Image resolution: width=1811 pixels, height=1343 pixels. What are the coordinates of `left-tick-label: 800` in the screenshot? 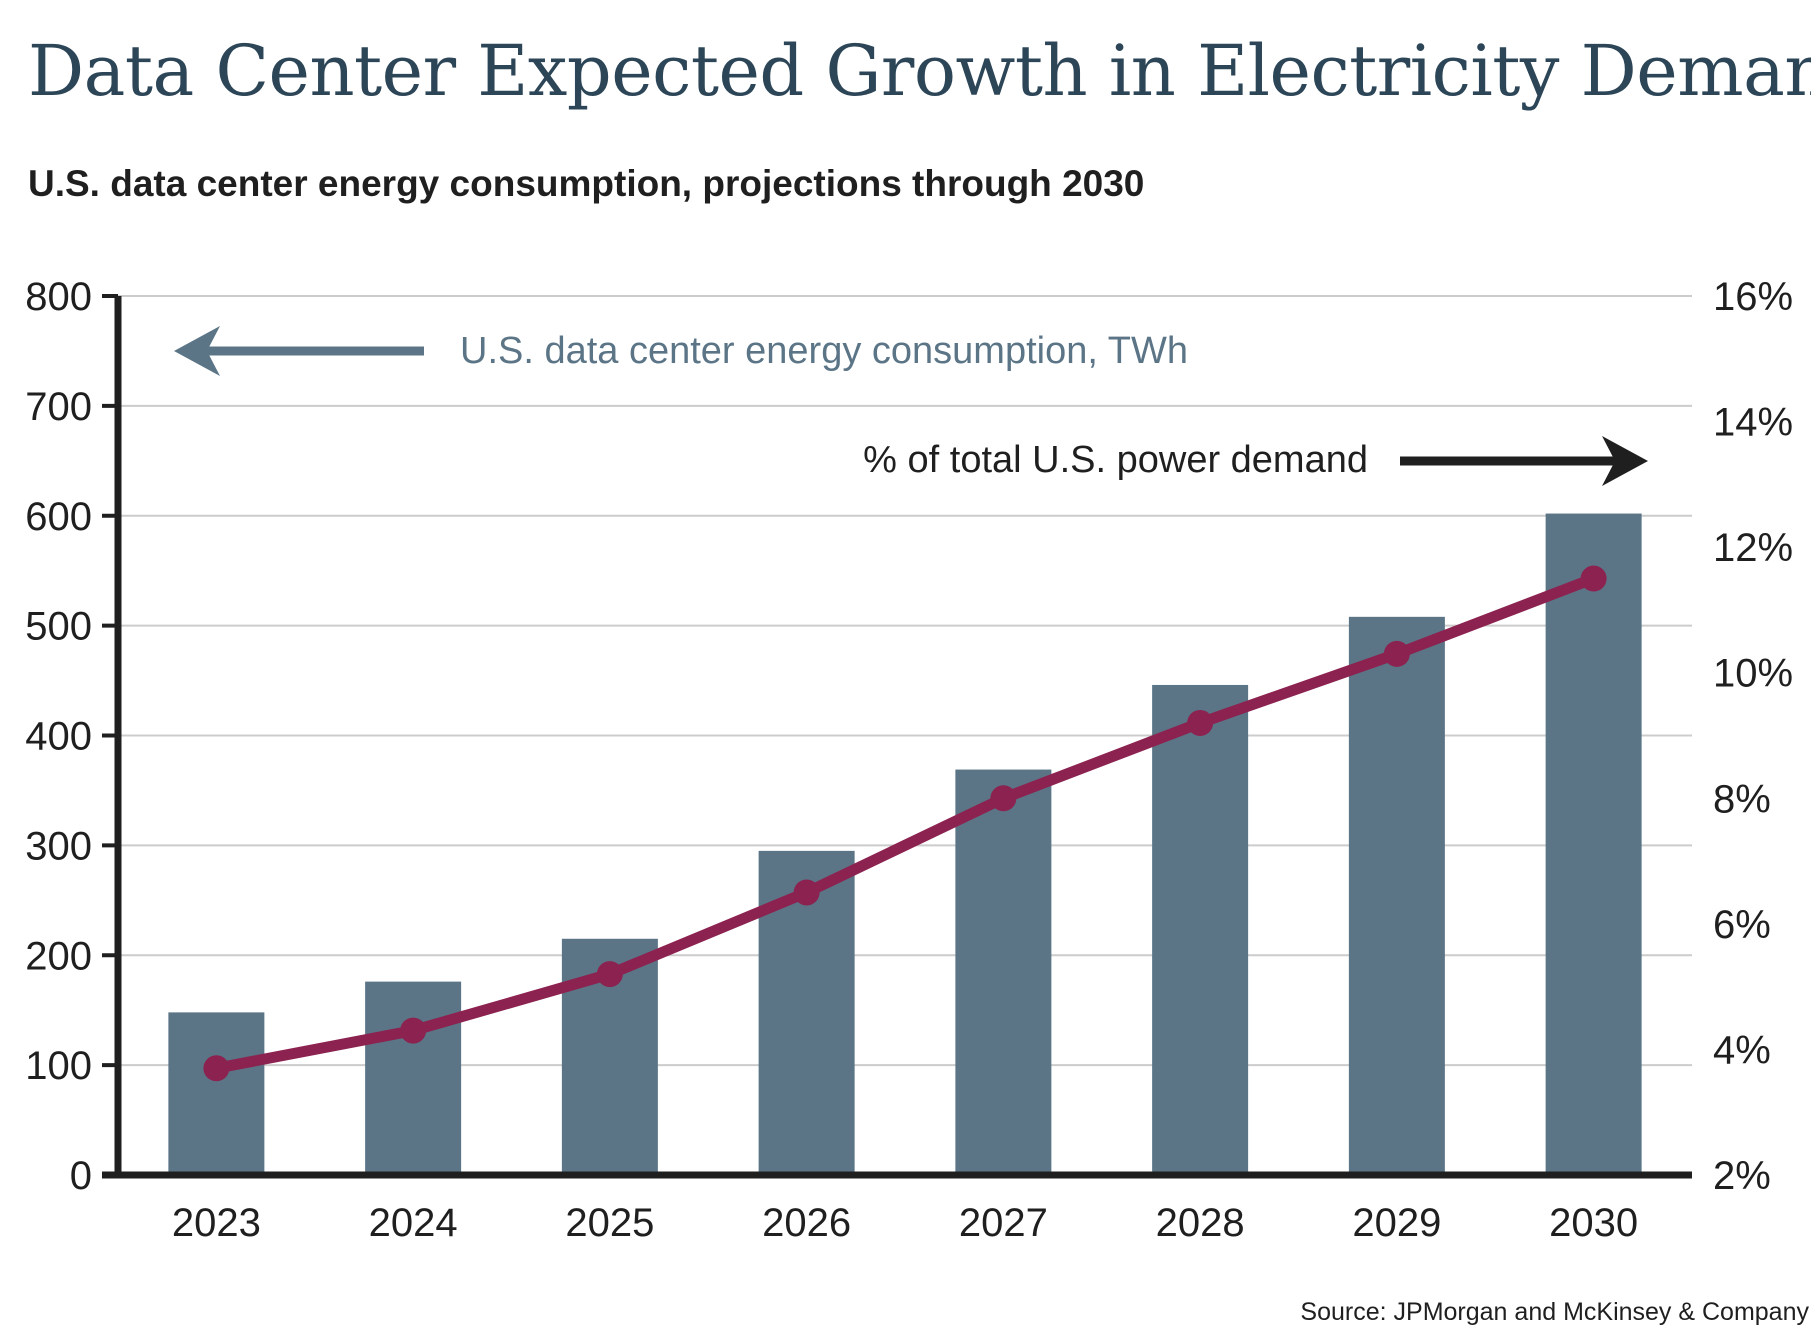 It's located at (58, 297).